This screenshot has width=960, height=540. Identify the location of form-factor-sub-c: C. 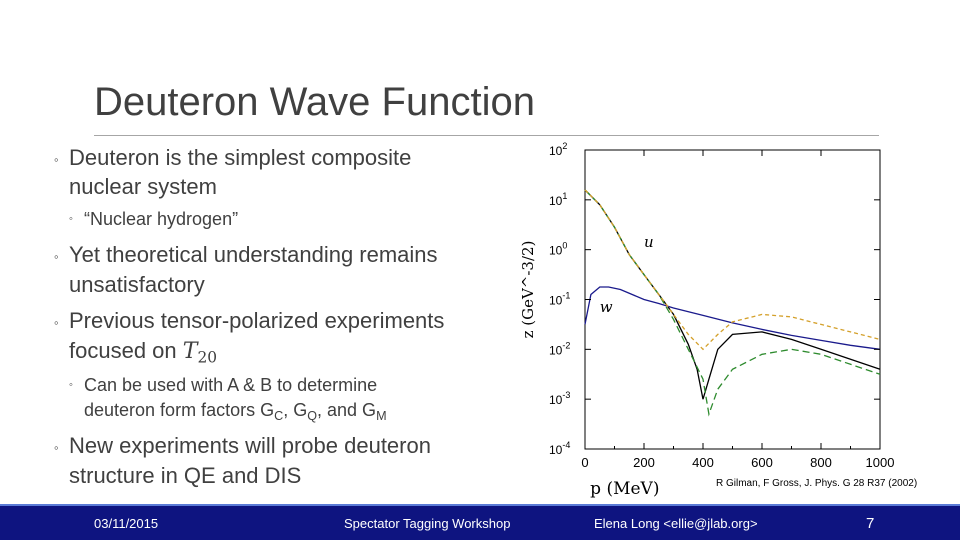
(279, 415).